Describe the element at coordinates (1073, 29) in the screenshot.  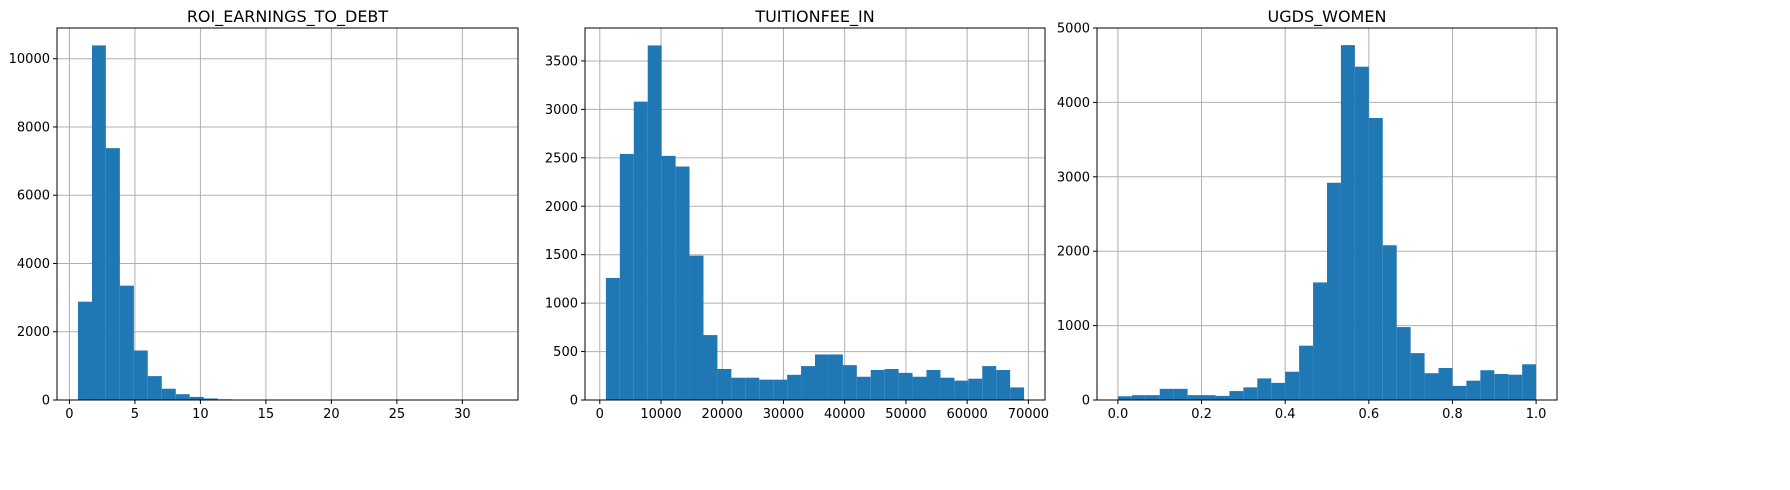
I see `y-tick-label: 5000` at that location.